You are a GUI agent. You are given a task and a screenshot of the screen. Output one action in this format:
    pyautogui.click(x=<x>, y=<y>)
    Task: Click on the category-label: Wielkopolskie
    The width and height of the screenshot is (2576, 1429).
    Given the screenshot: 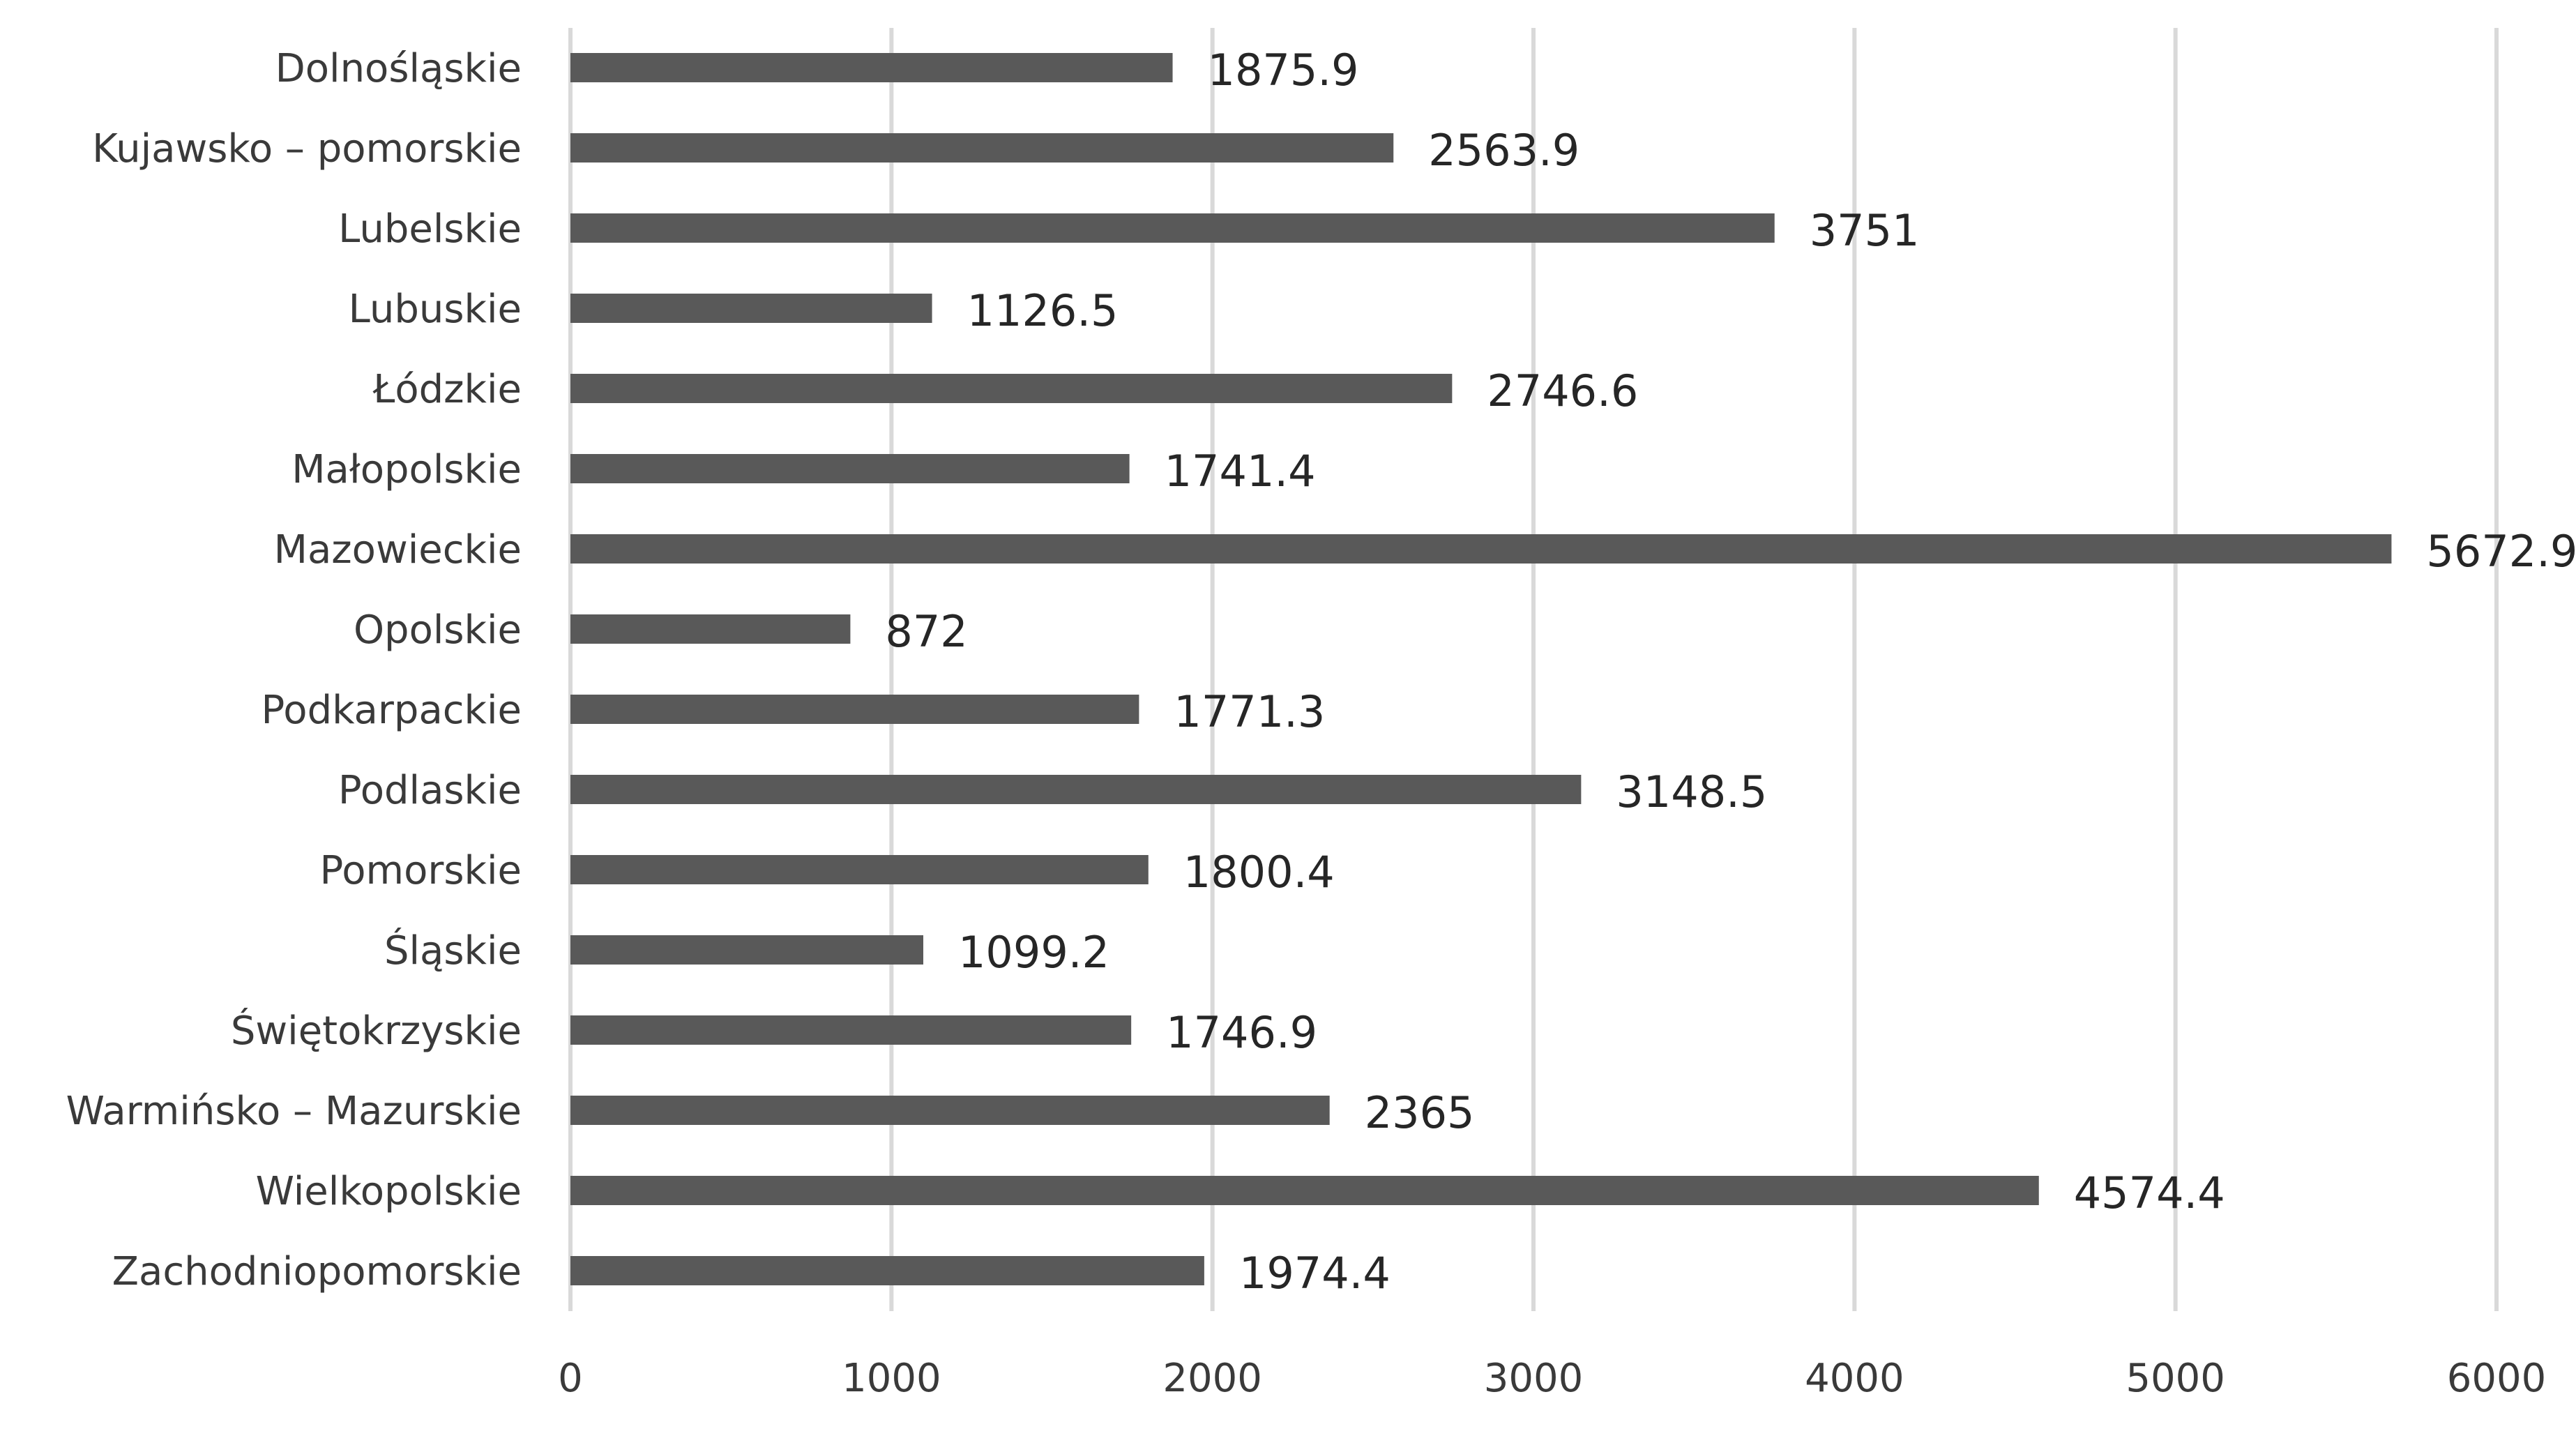 What is the action you would take?
    pyautogui.click(x=389, y=1191)
    